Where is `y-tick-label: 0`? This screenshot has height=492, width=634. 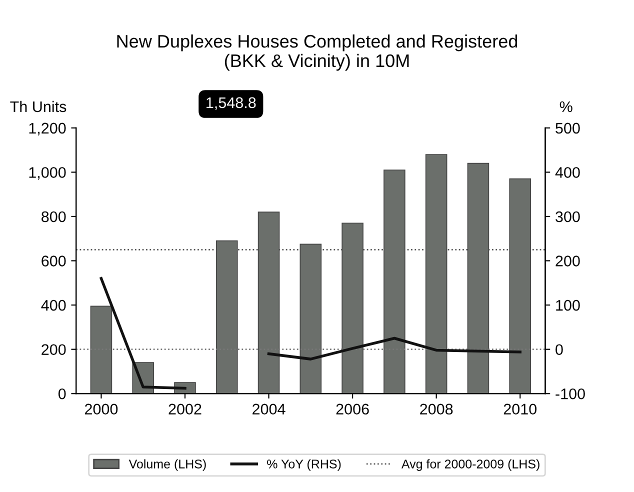 y-tick-label: 0 is located at coordinates (62, 394).